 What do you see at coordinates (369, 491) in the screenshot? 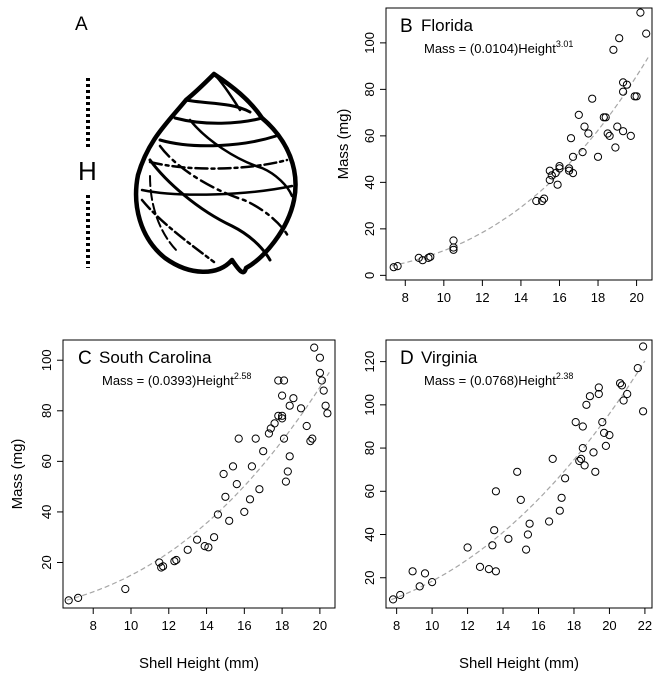
I see `y-tick-label: 60` at bounding box center [369, 491].